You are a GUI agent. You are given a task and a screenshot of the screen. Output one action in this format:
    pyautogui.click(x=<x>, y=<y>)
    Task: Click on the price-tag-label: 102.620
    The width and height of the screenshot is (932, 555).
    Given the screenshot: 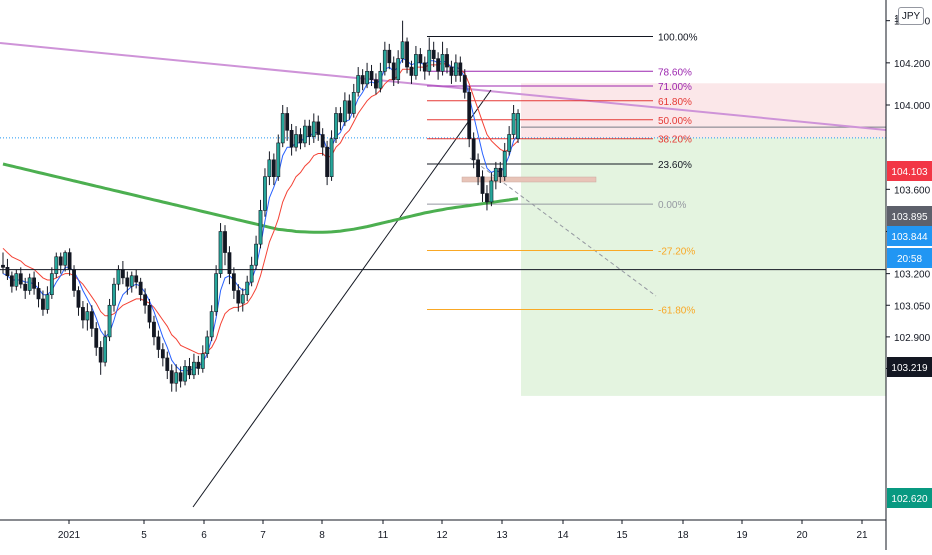 What is the action you would take?
    pyautogui.click(x=909, y=499)
    